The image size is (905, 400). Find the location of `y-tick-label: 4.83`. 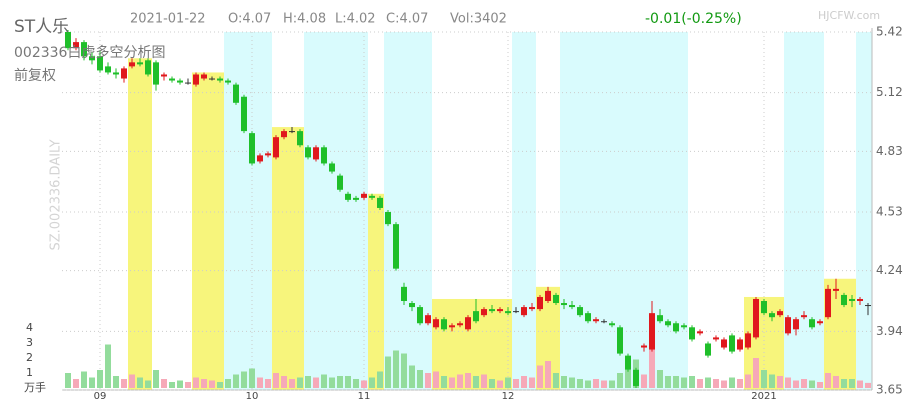

y-tick-label: 4.83 is located at coordinates (889, 151).